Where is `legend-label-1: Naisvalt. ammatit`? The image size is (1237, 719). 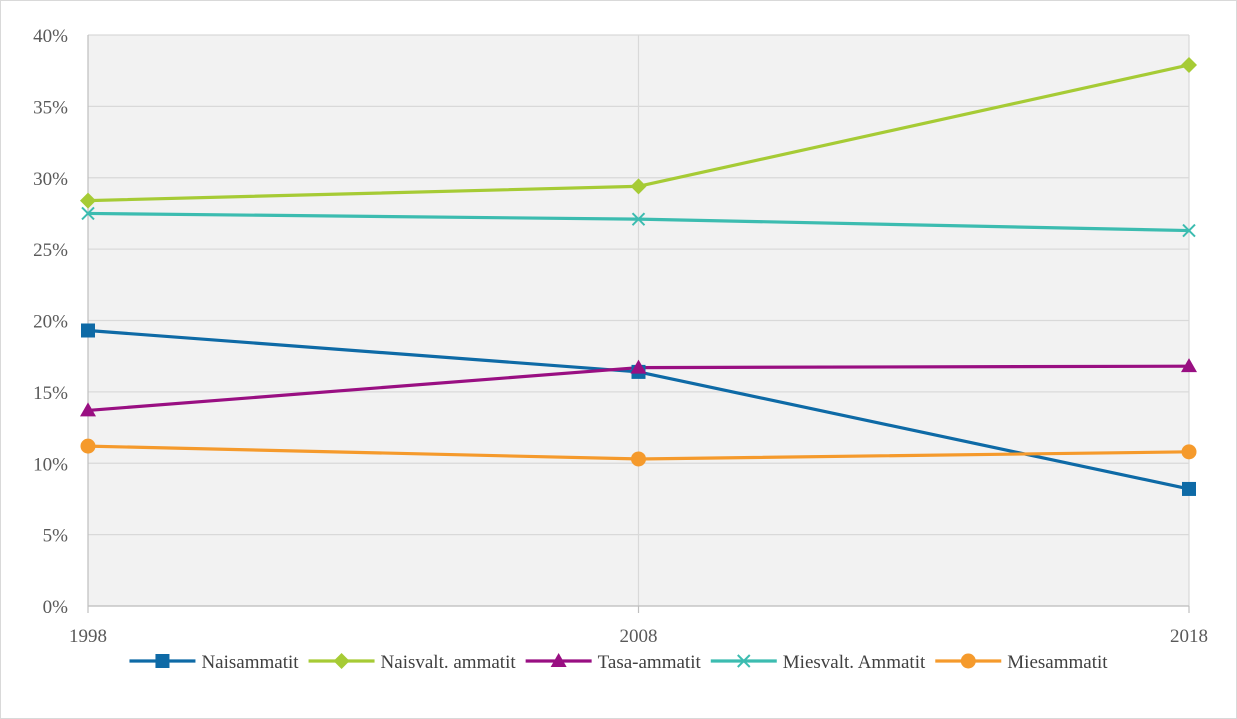
legend-label-1: Naisvalt. ammatit is located at coordinates (449, 662).